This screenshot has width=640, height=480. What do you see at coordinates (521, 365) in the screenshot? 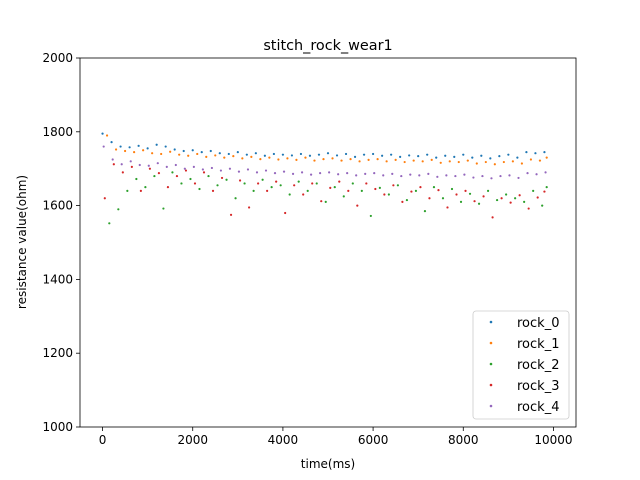
I see `legend-box` at bounding box center [521, 365].